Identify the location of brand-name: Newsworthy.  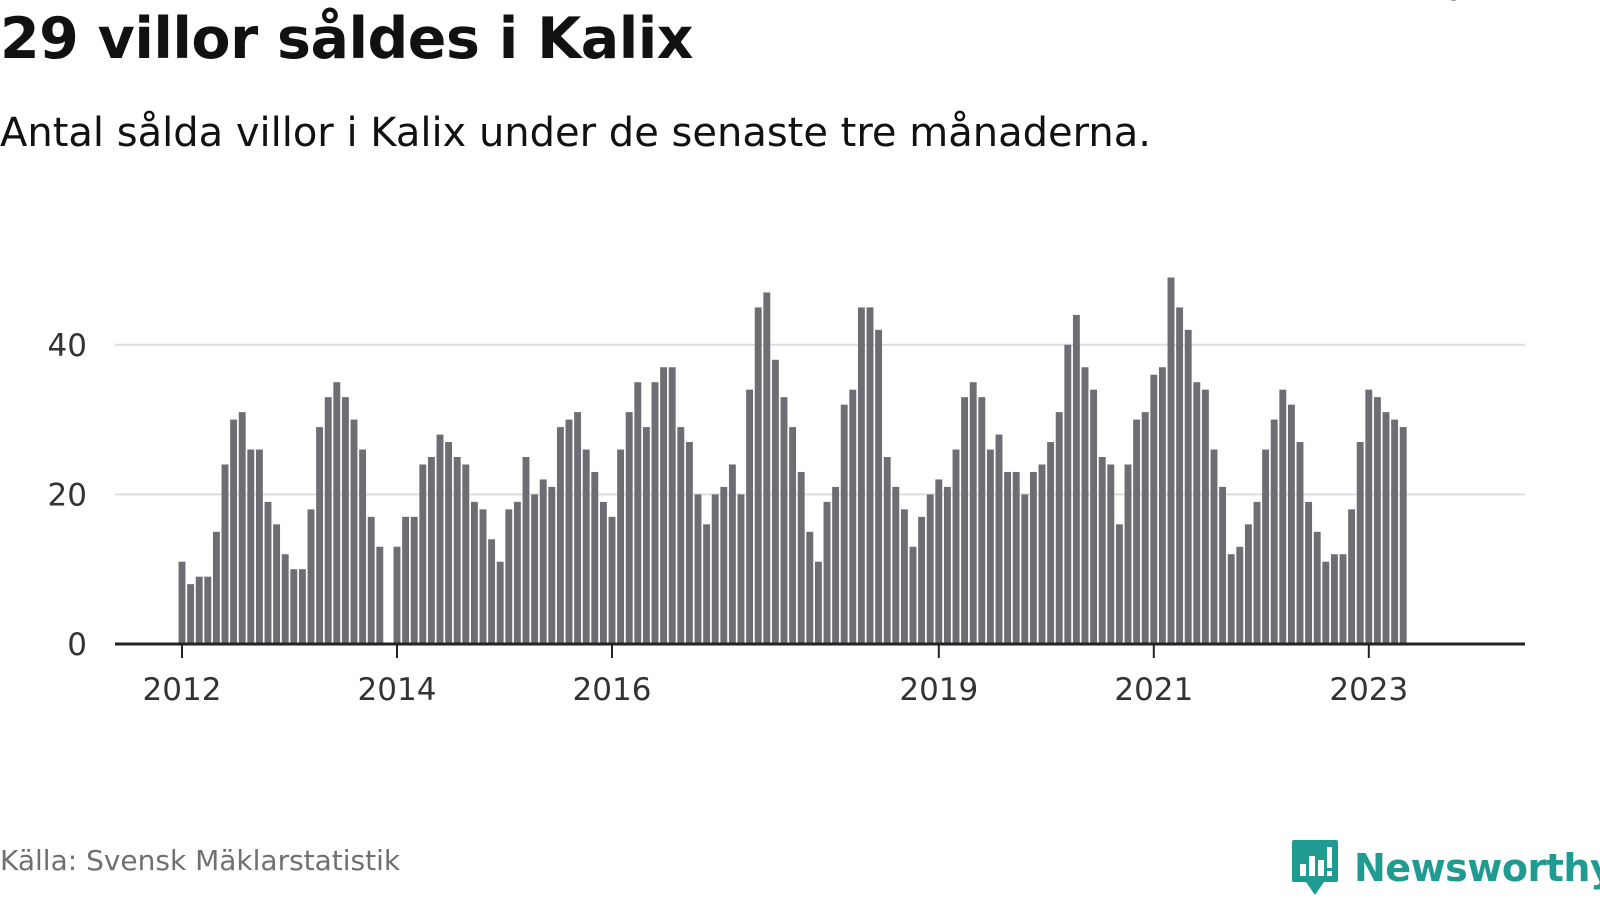
(1477, 868).